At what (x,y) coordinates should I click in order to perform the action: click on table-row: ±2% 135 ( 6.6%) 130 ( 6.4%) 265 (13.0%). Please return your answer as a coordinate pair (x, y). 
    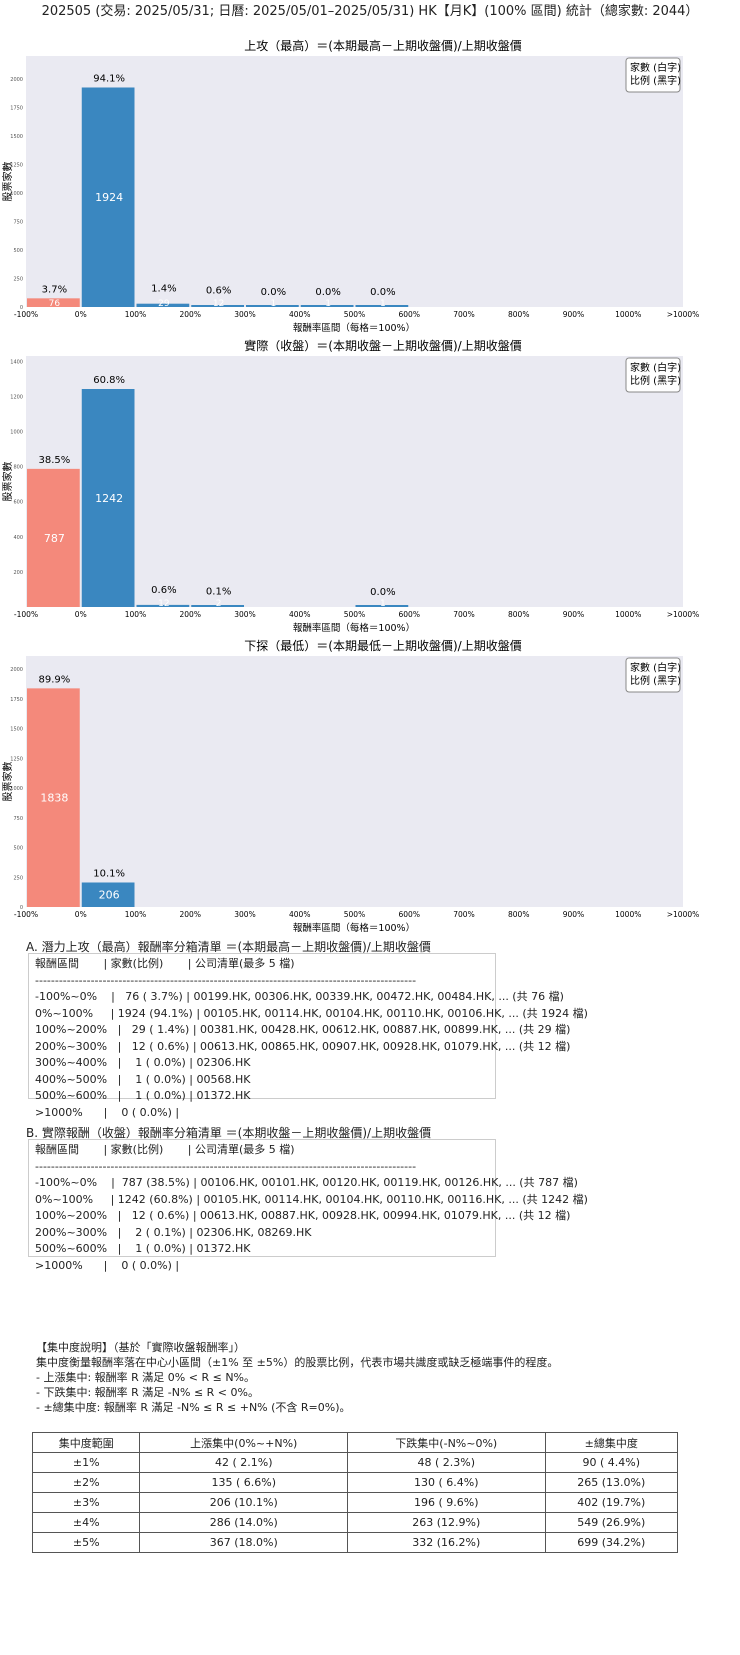
    Looking at the image, I should click on (355, 1482).